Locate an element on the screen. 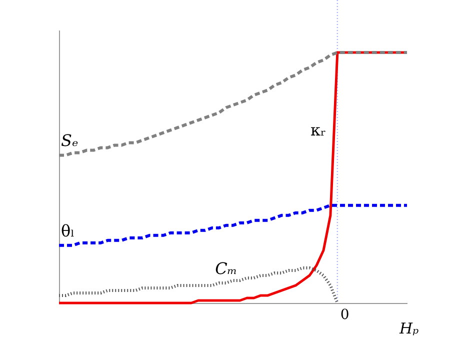 Image resolution: width=452 pixels, height=348 pixels. series-label: Sₑ is located at coordinates (69, 140).